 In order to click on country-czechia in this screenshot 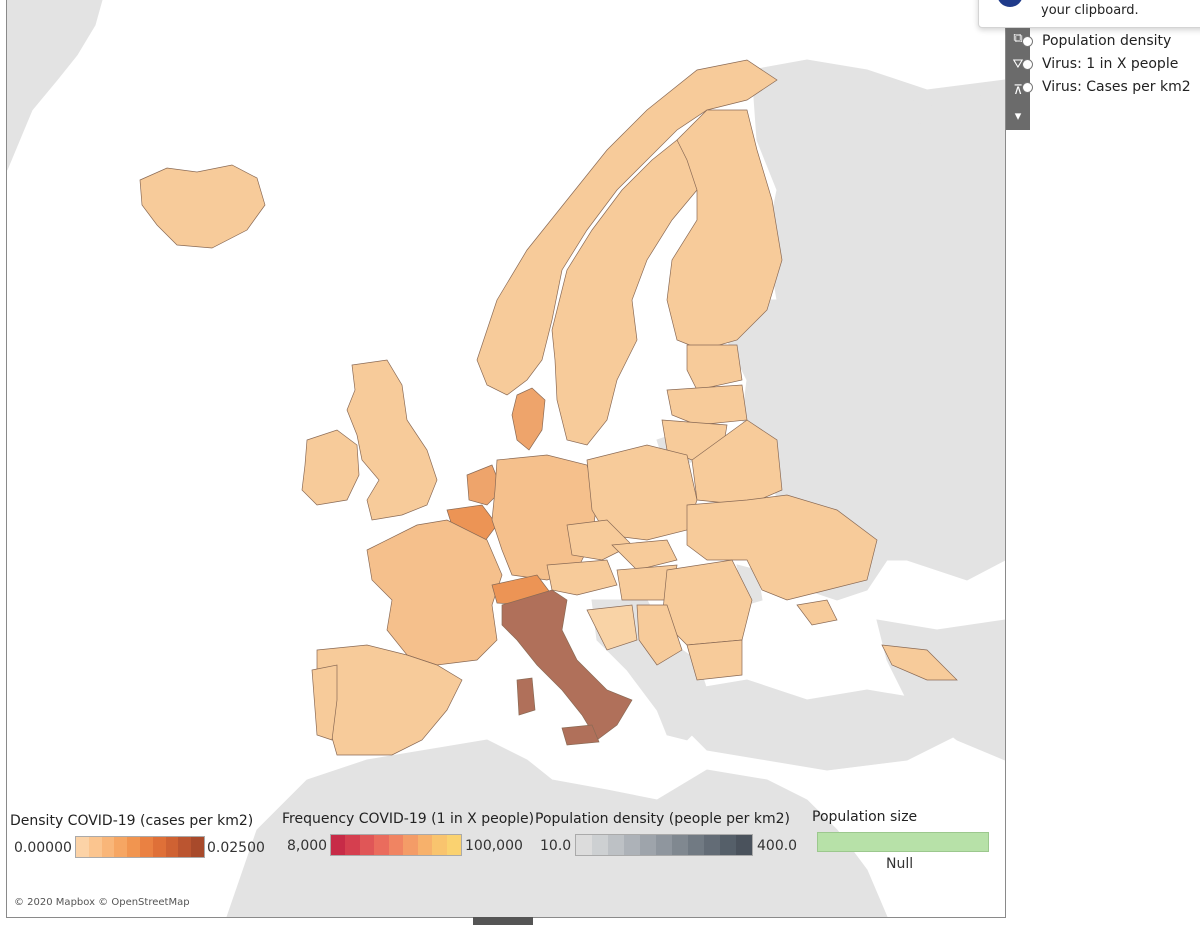, I will do `click(599, 540)`.